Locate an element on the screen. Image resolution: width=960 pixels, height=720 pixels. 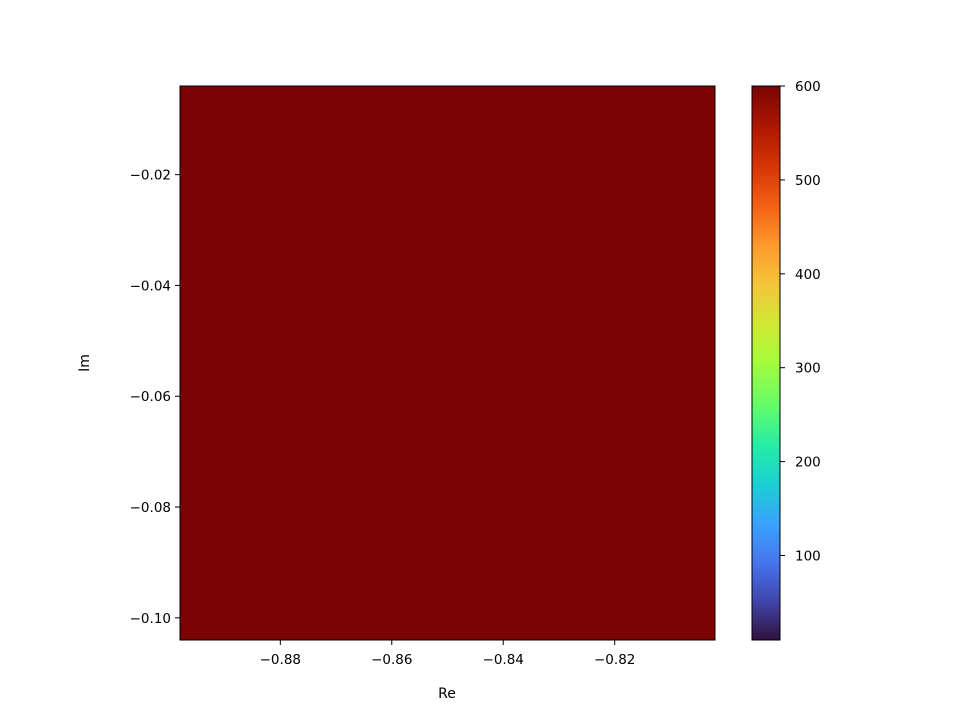
colorbar-ticks: 100 200 300 400 500 600 is located at coordinates (800, 321).